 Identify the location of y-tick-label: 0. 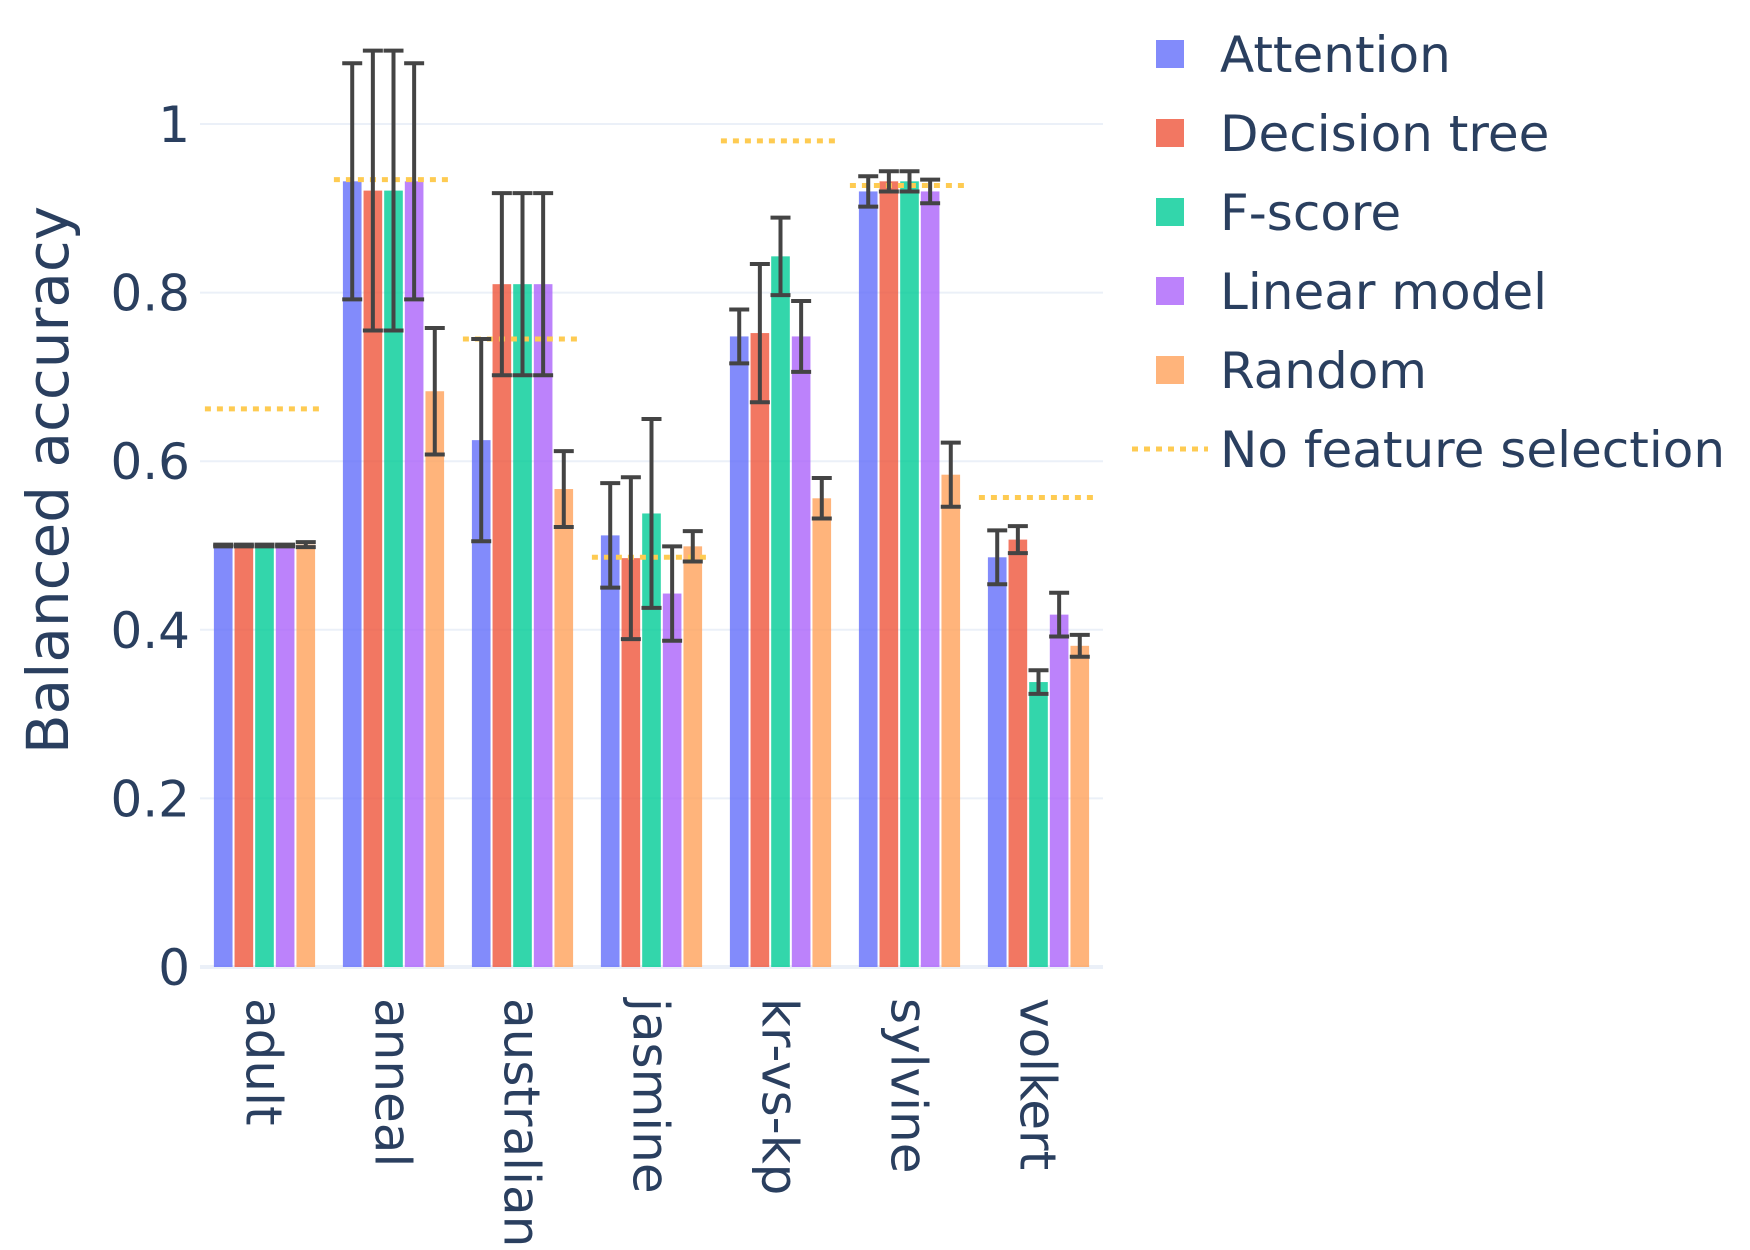
(174, 968).